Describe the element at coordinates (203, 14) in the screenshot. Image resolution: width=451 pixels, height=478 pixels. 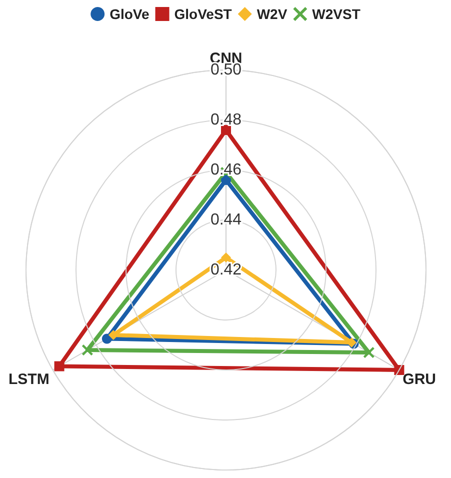
I see `legend-label: GloVeST` at that location.